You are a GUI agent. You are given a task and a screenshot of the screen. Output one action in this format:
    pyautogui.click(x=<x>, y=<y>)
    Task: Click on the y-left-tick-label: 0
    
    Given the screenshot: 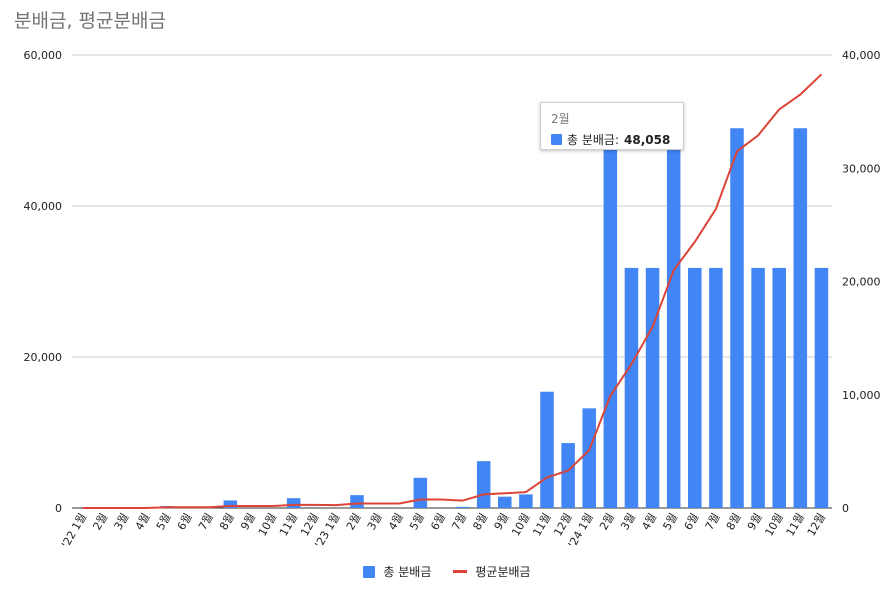 What is the action you would take?
    pyautogui.click(x=58, y=508)
    